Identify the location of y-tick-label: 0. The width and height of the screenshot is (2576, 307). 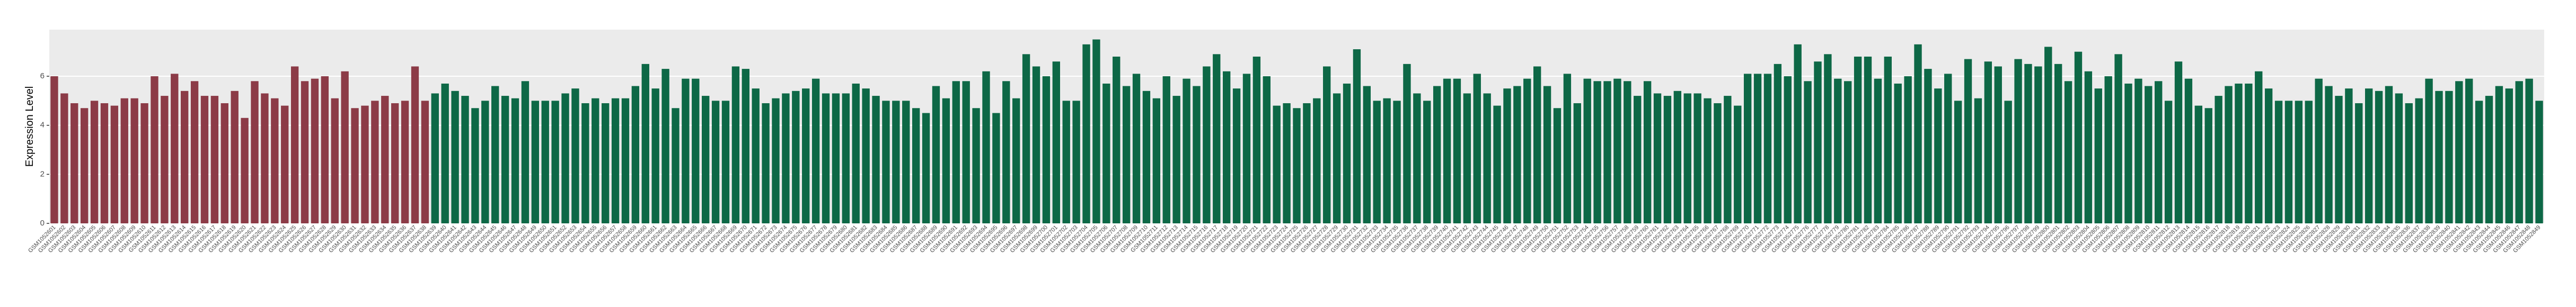
(42, 223).